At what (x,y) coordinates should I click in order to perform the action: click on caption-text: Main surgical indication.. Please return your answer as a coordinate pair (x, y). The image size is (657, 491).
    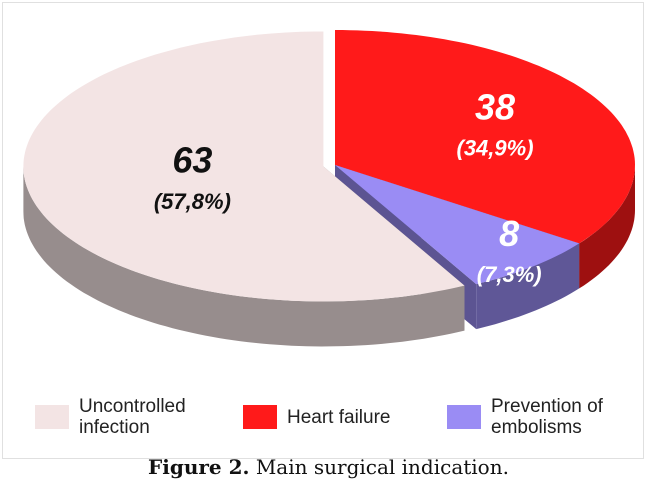
    Looking at the image, I should click on (382, 467).